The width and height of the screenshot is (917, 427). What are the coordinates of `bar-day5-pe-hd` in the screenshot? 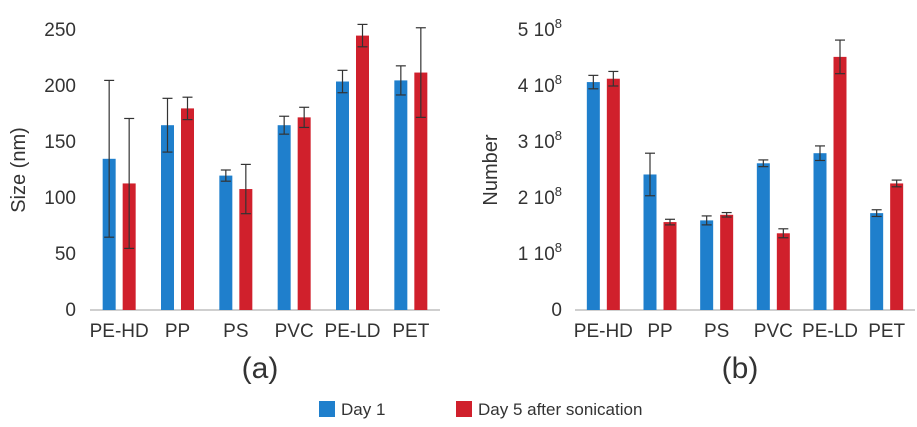 It's located at (613, 194).